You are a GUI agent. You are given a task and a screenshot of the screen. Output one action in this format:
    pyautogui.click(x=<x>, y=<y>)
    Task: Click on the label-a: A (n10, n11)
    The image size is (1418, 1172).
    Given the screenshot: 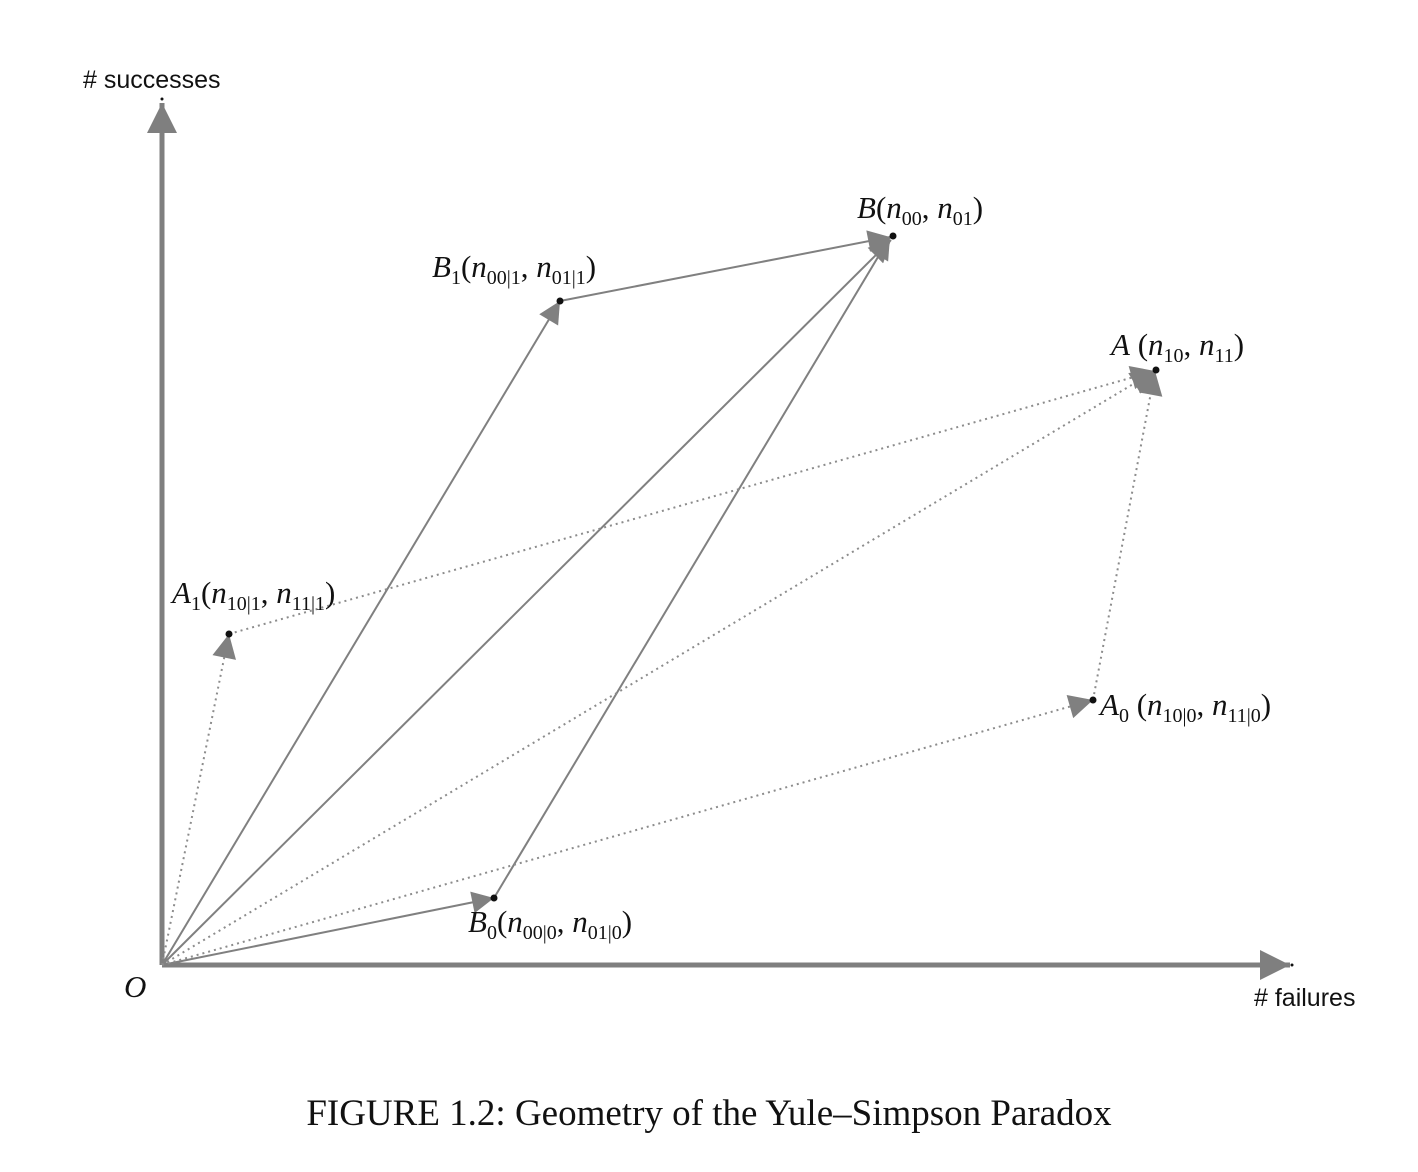 What is the action you would take?
    pyautogui.click(x=1176, y=347)
    